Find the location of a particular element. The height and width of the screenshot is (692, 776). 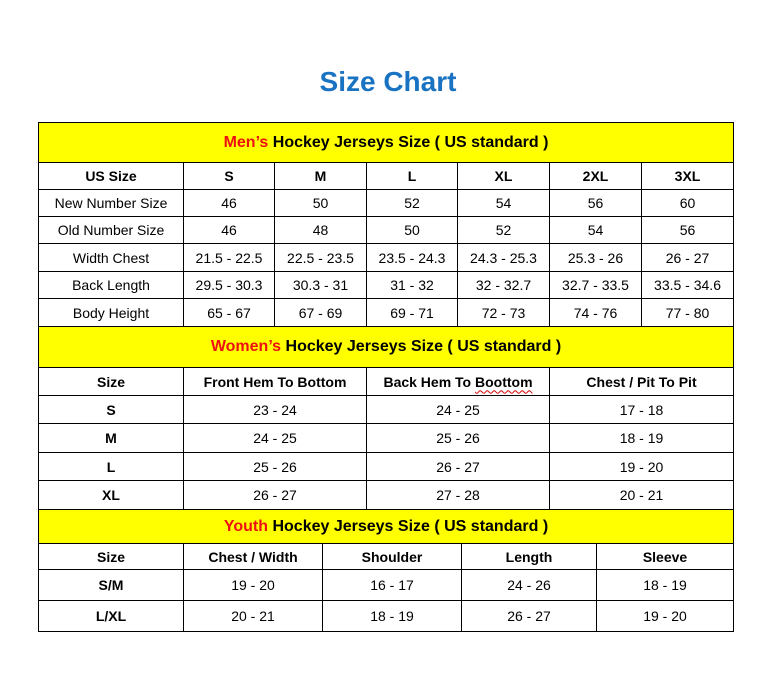

table-cell: 74 - 76 is located at coordinates (595, 312).